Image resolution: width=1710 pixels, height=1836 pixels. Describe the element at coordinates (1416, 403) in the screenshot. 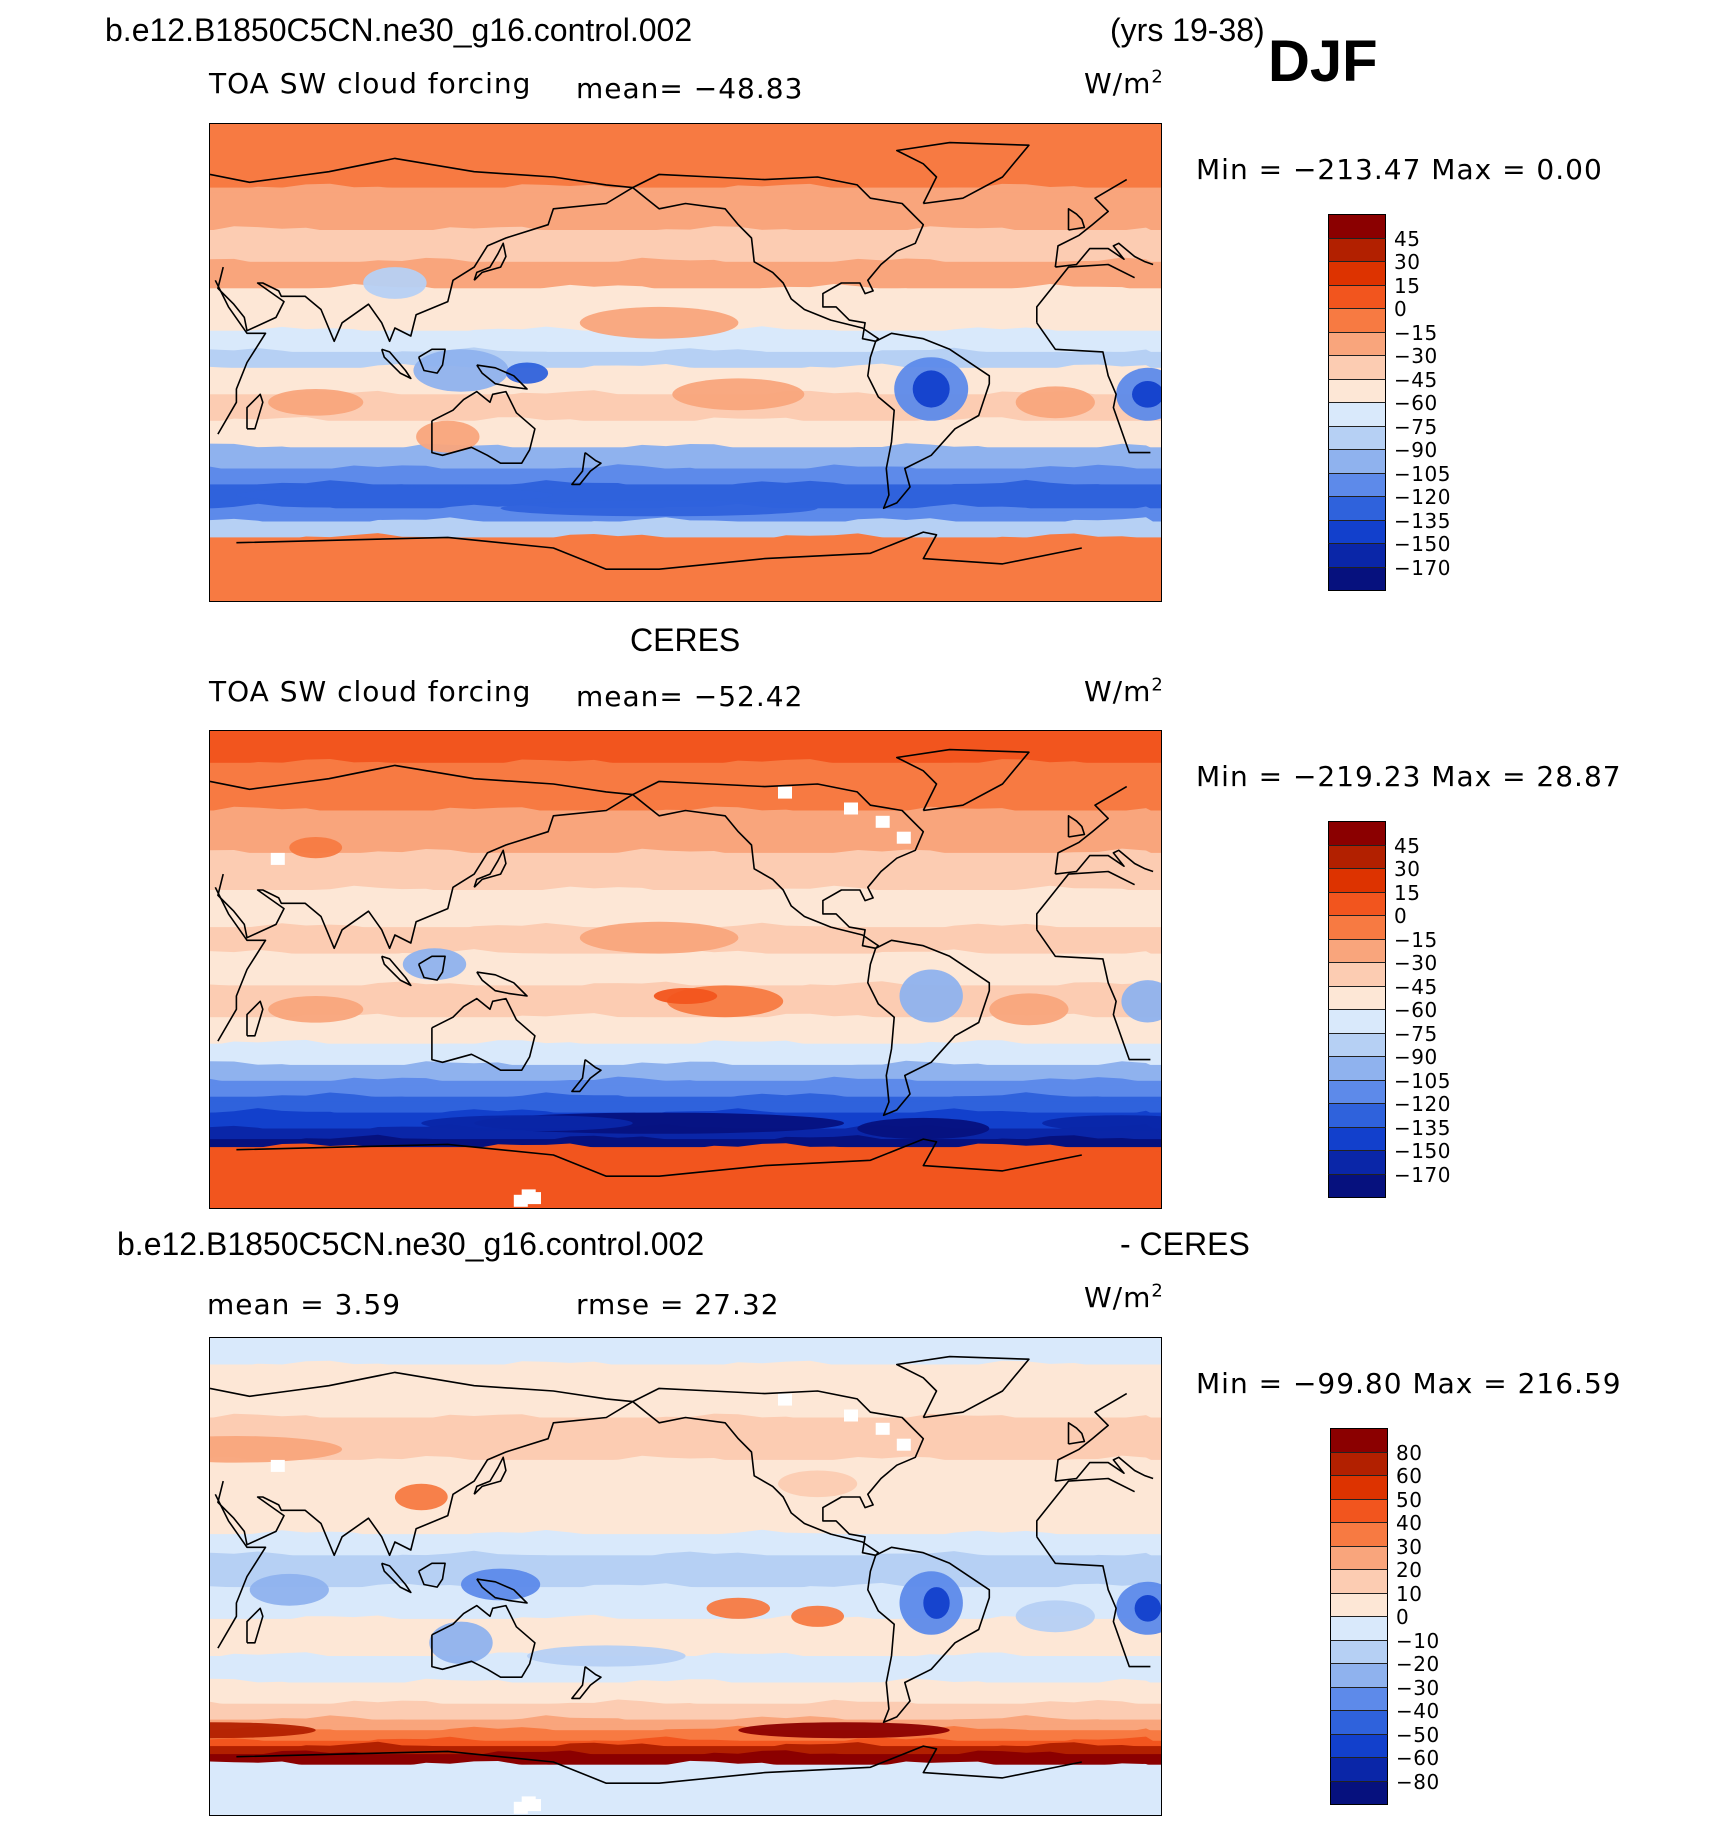

I see `colorbar-tick-label: −60` at that location.